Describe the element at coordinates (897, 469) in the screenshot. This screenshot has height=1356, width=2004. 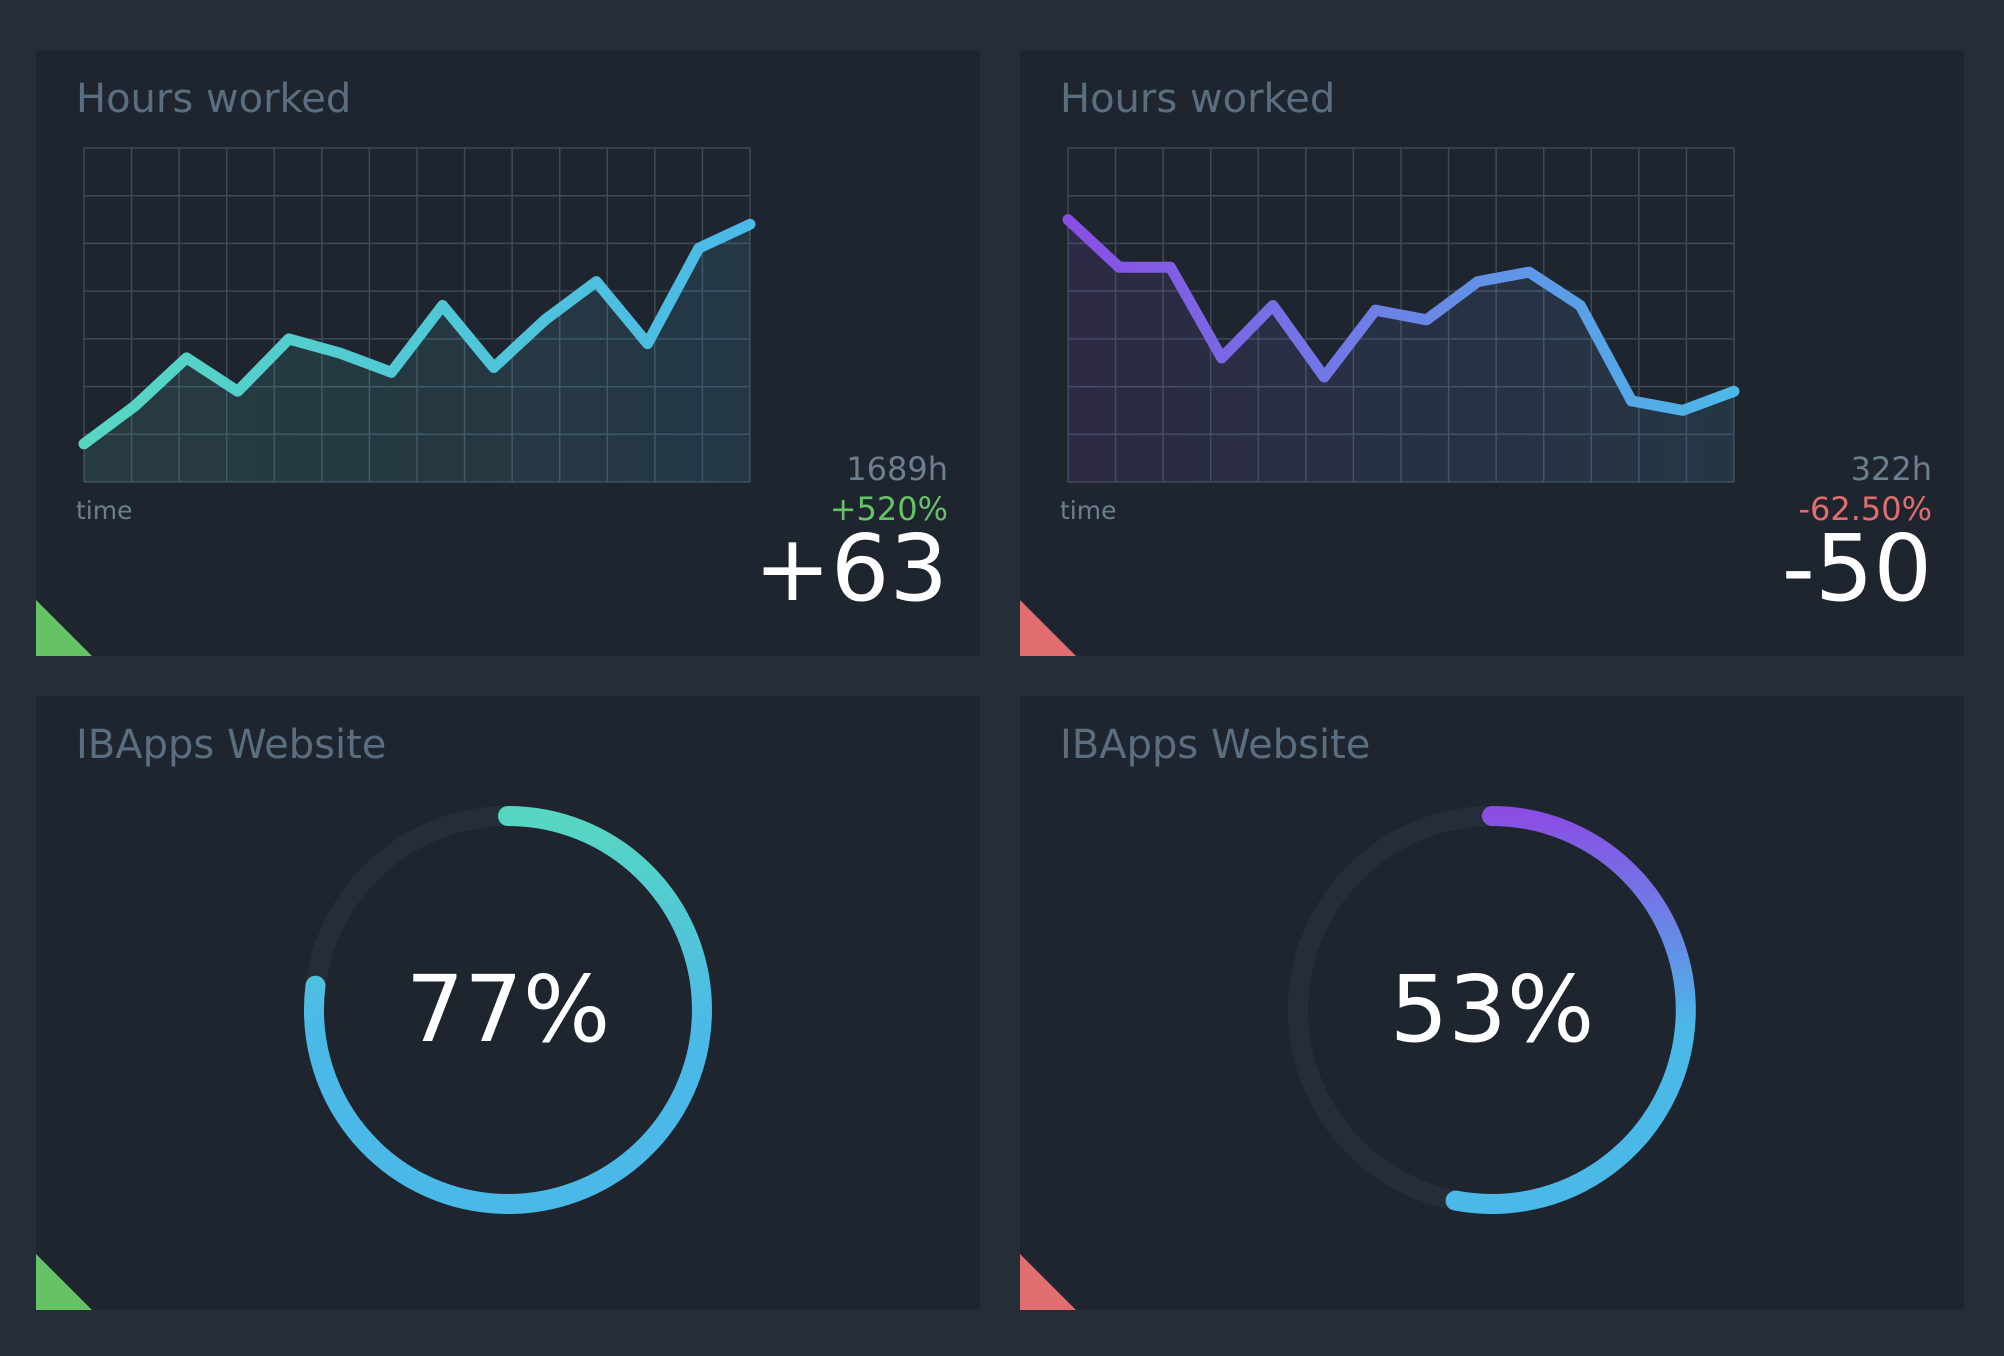
I see `total-hours: 1689h` at that location.